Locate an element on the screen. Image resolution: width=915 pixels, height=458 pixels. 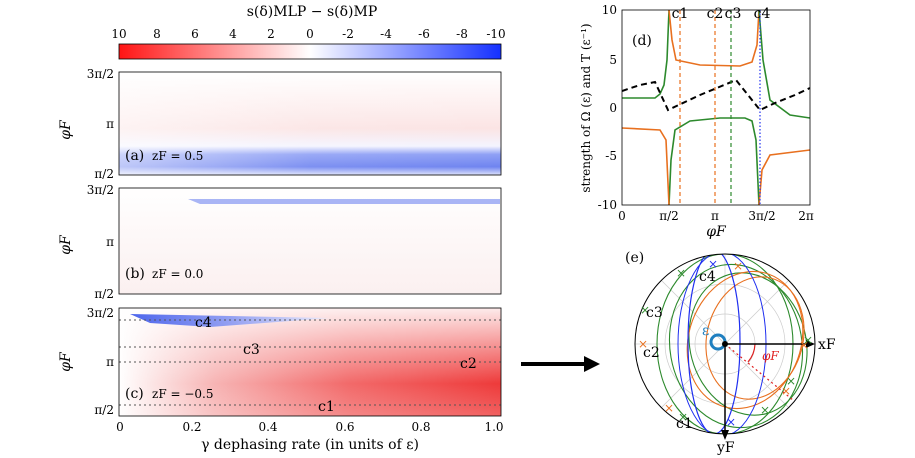
heatmap-panel-b: (b) zF = 0.0 is located at coordinates (310, 241).